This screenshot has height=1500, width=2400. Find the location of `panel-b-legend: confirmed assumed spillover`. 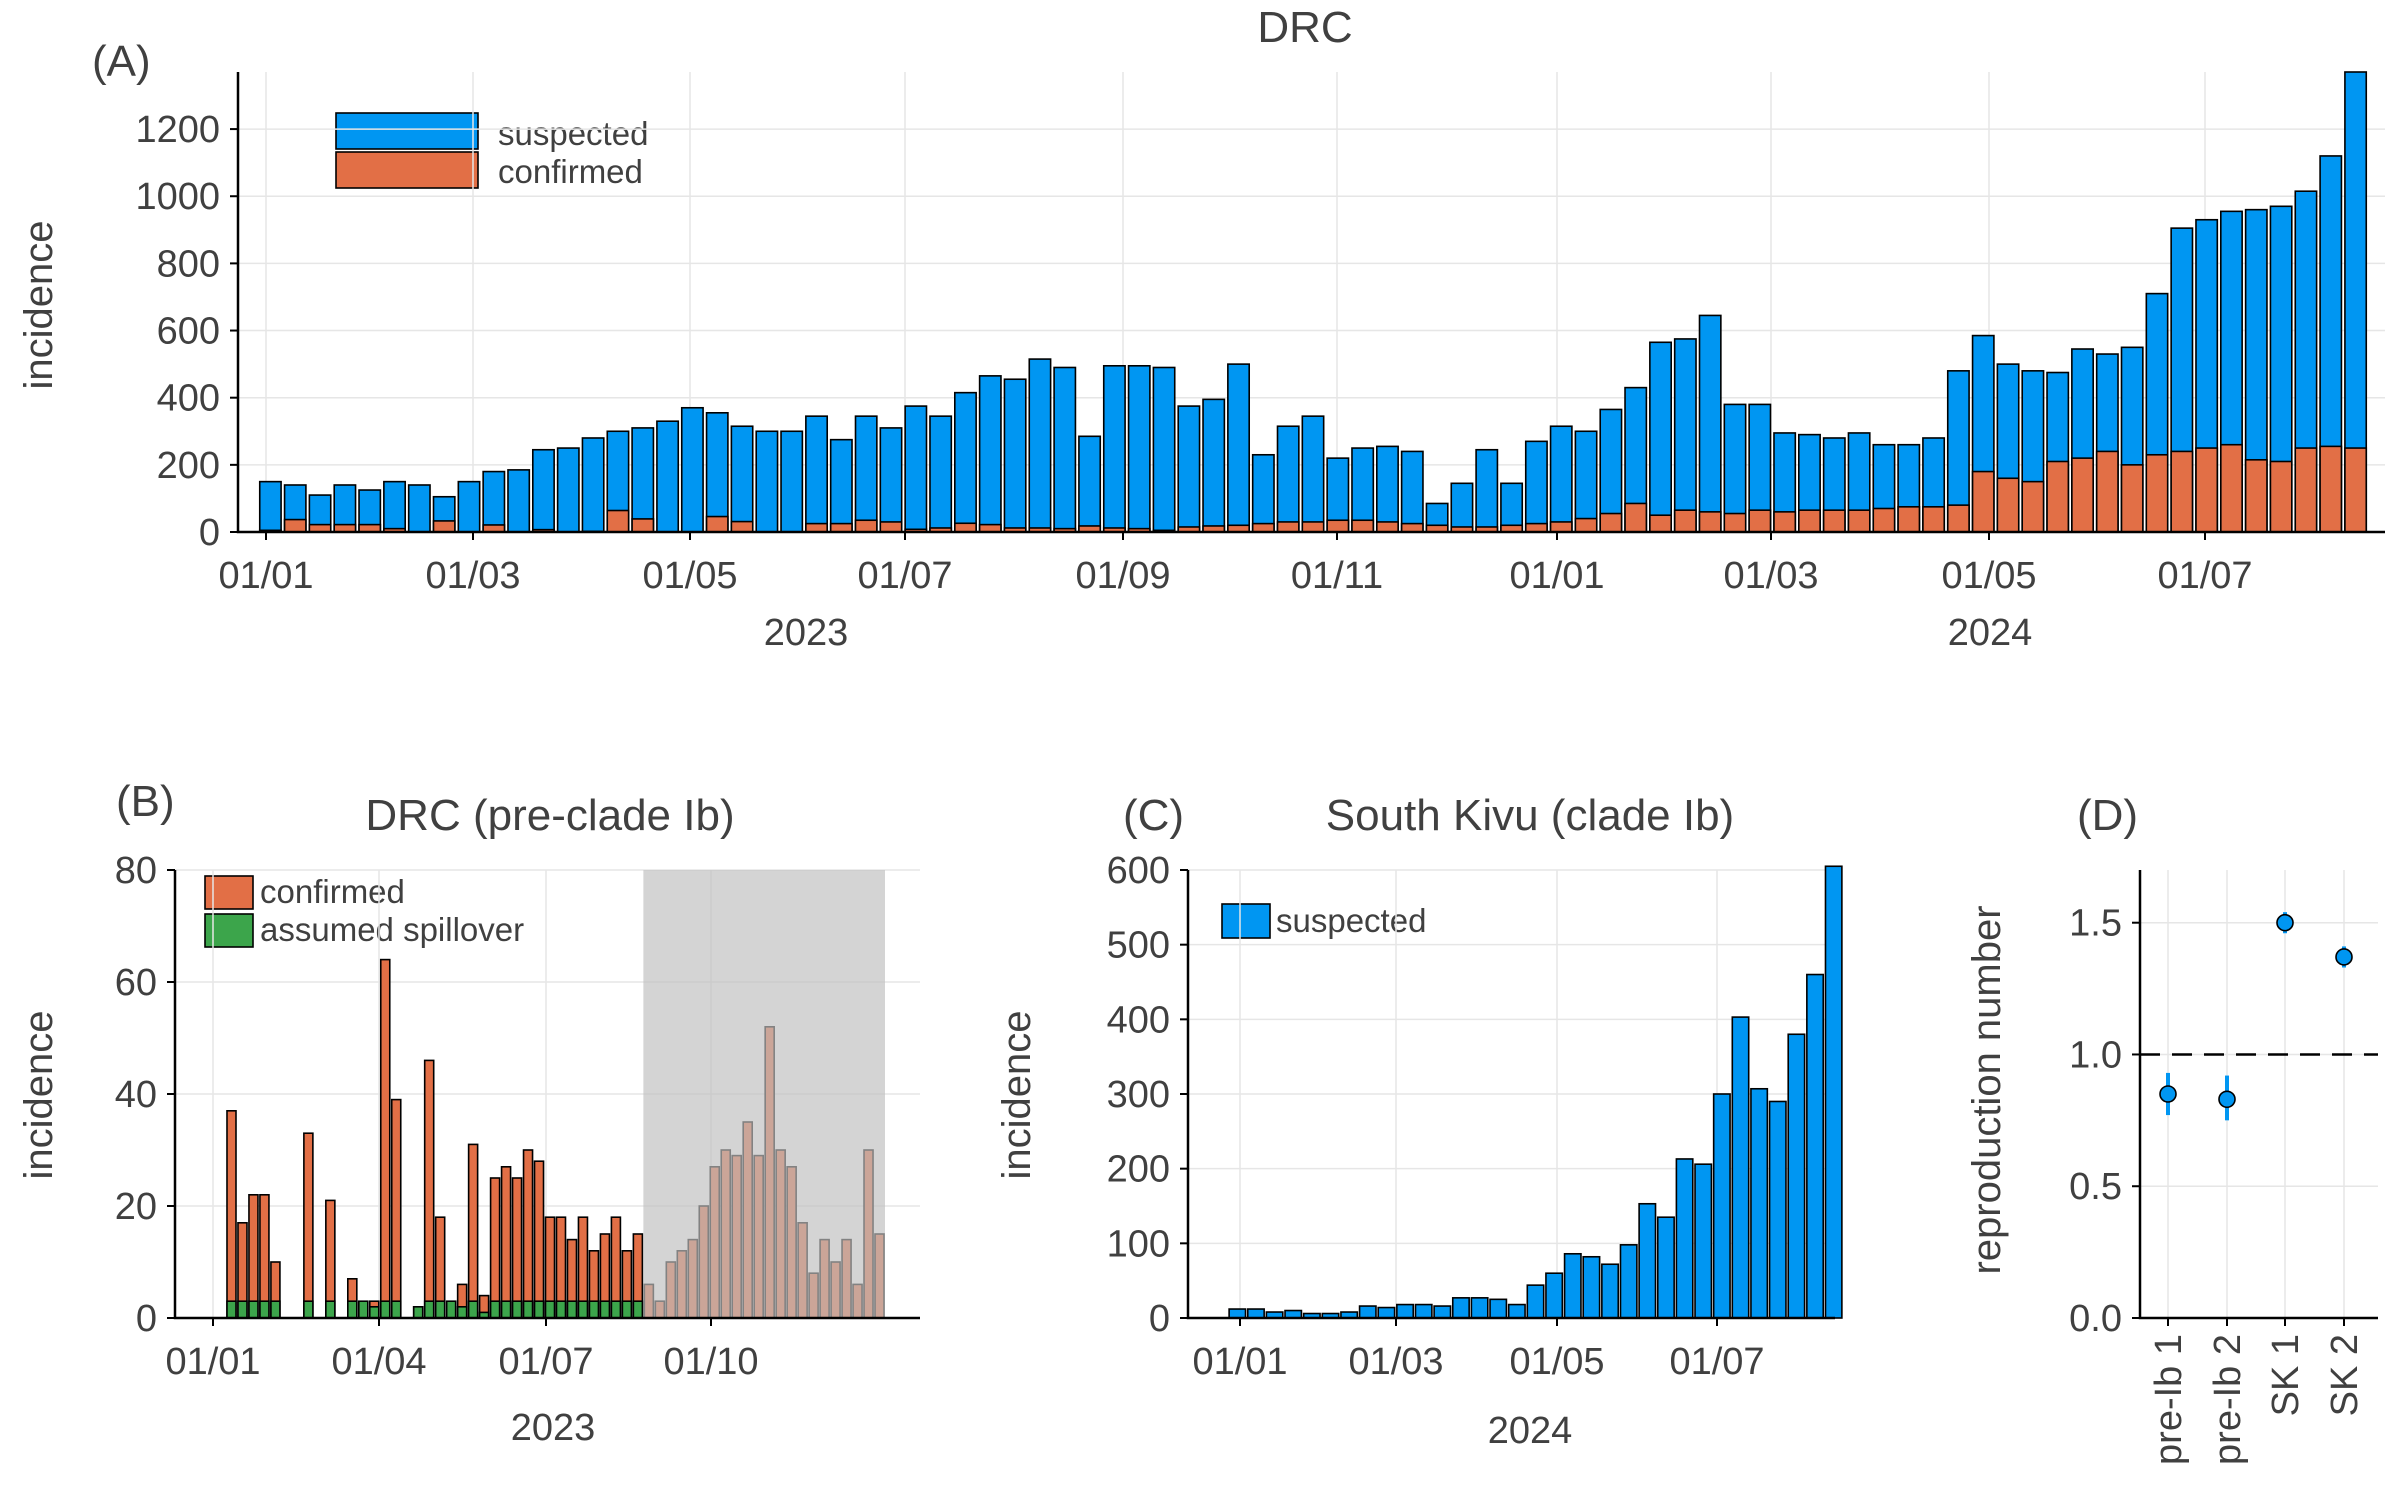

panel-b-legend: confirmed assumed spillover is located at coordinates (364, 910).